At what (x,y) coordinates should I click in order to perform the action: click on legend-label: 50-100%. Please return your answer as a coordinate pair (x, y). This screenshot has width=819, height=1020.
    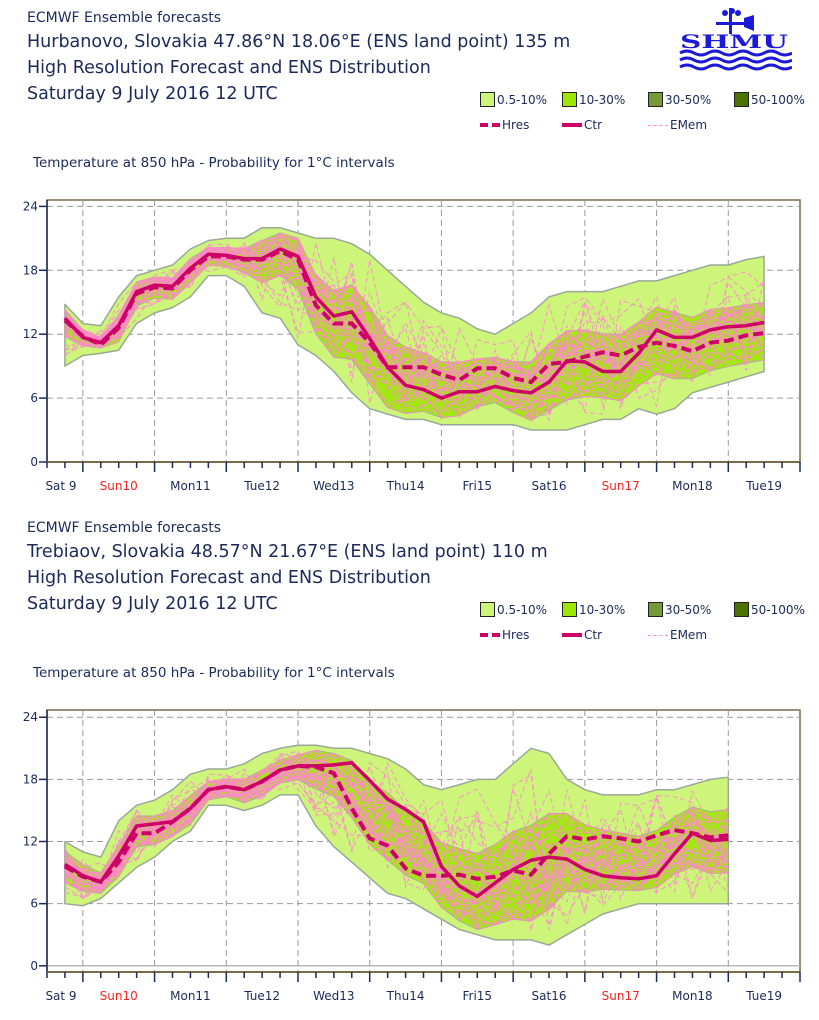
    Looking at the image, I should click on (778, 609).